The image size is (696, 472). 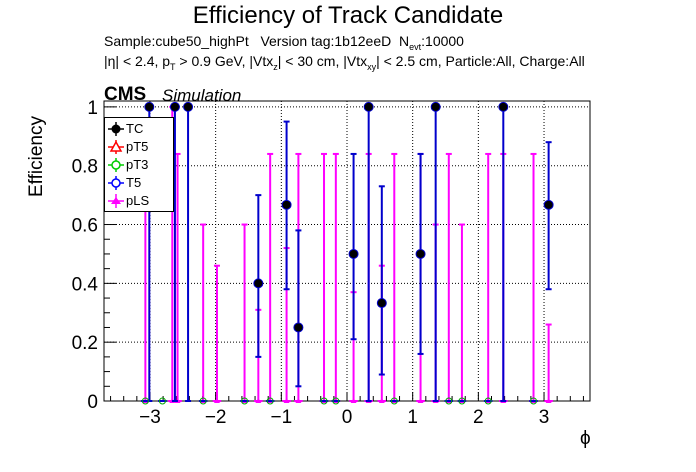 I want to click on y-axis-label: Efficiency, so click(x=36, y=156).